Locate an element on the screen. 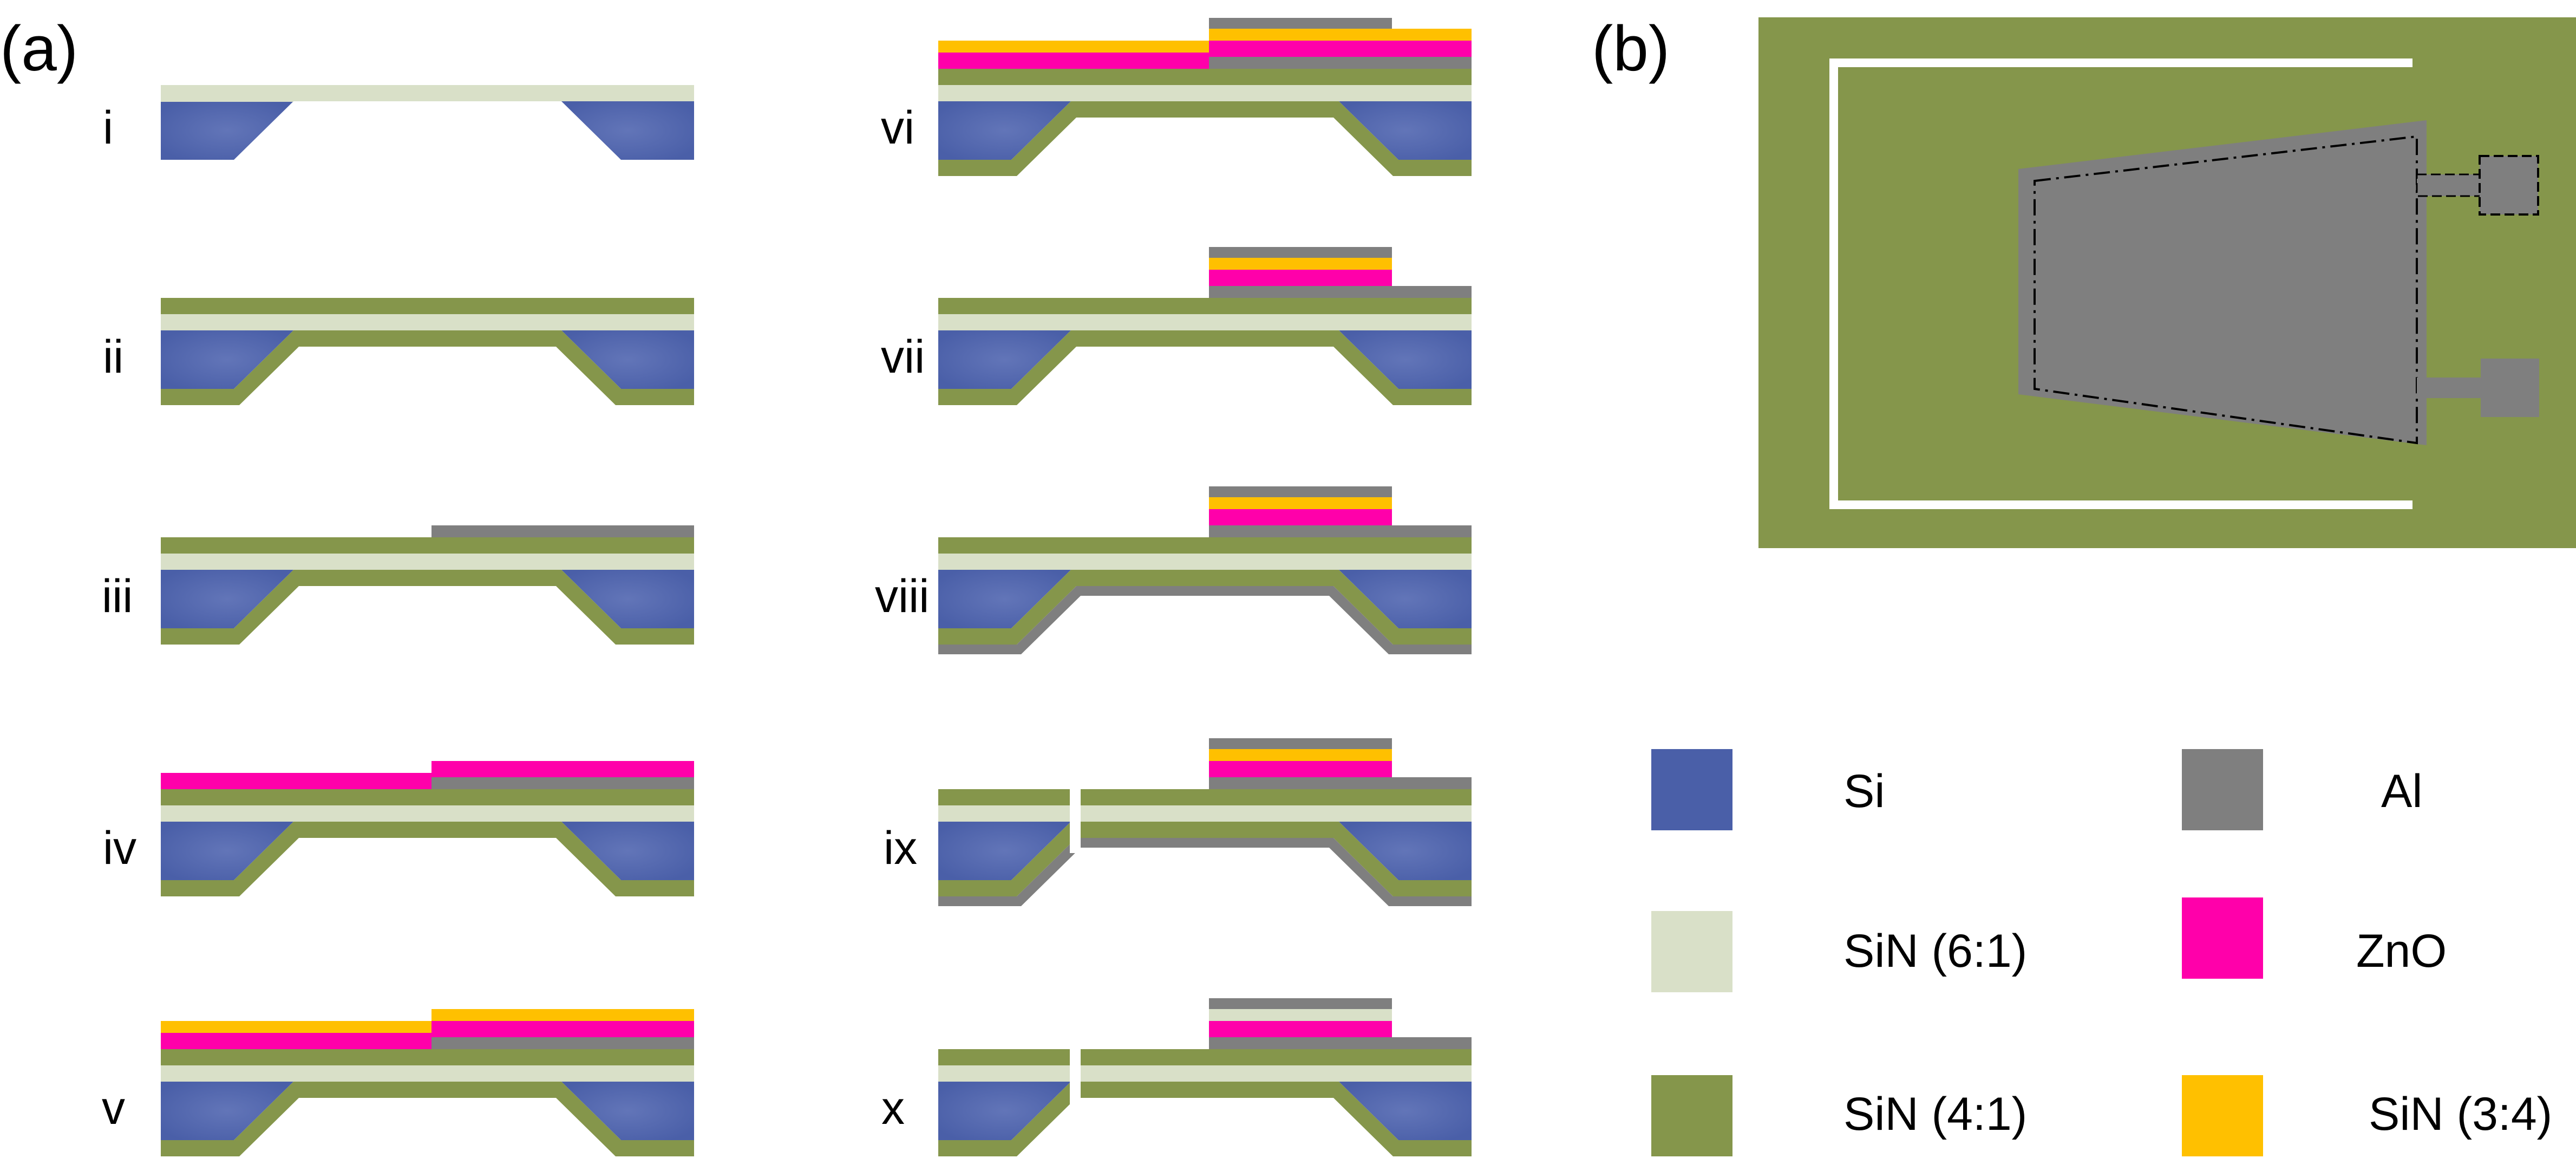  membrane-edge-outline is located at coordinates (2226, 290).